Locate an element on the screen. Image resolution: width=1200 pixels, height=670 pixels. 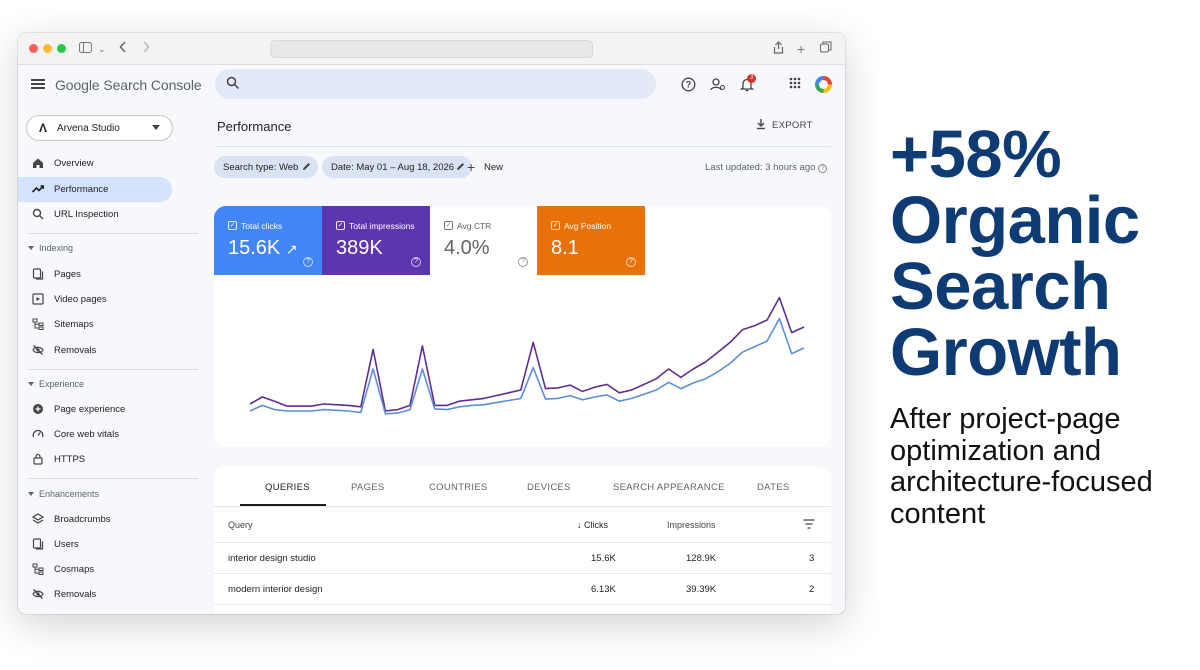
sidebar-item-label: Performance is located at coordinates (81, 189).